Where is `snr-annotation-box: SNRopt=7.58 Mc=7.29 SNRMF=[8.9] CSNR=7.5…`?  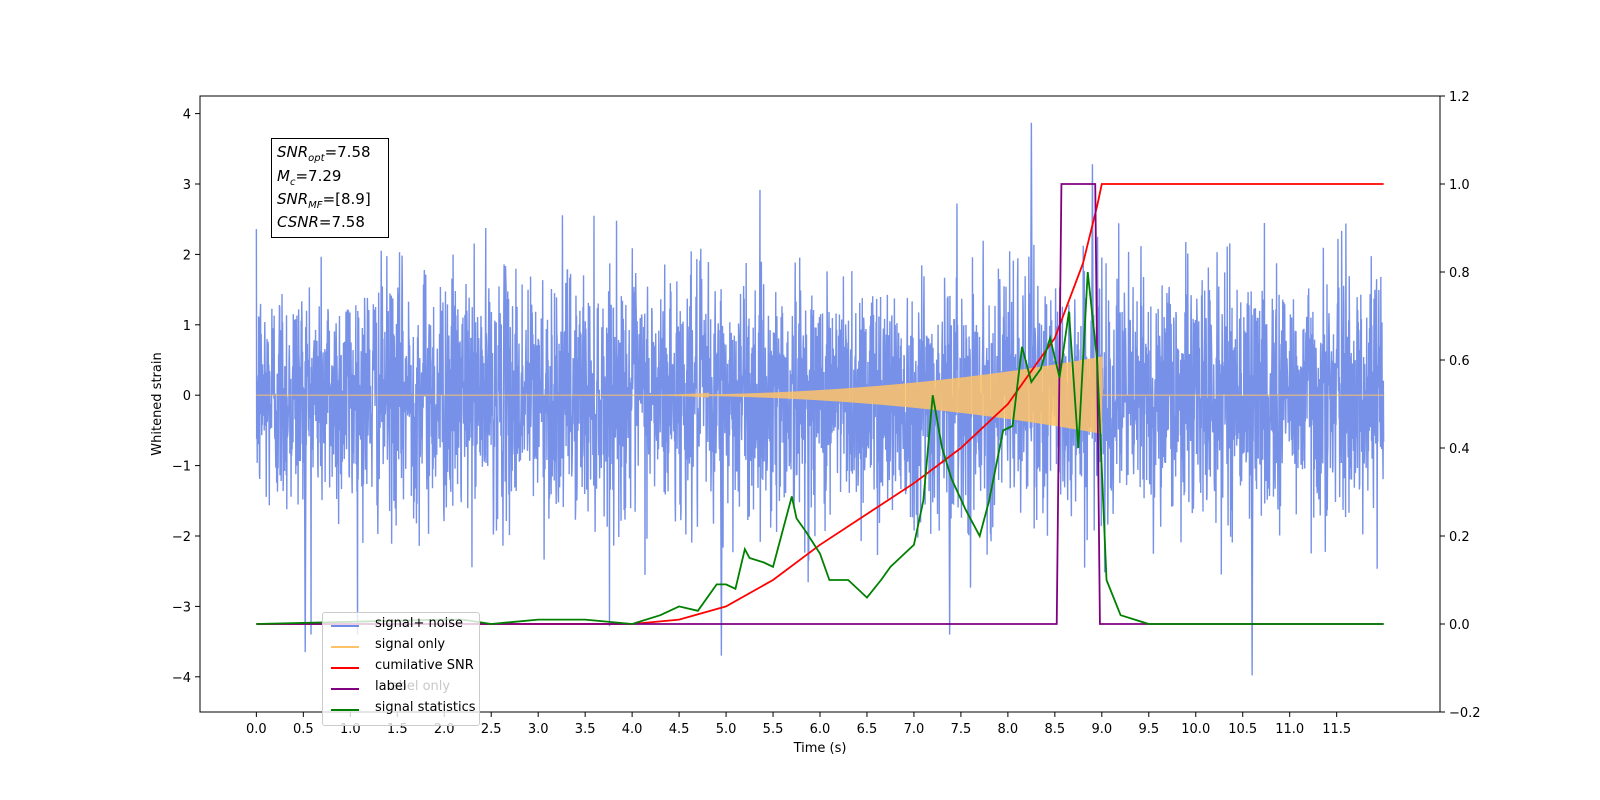 snr-annotation-box: SNRopt=7.58 Mc=7.29 SNRMF=[8.9] CSNR=7.5… is located at coordinates (330, 188).